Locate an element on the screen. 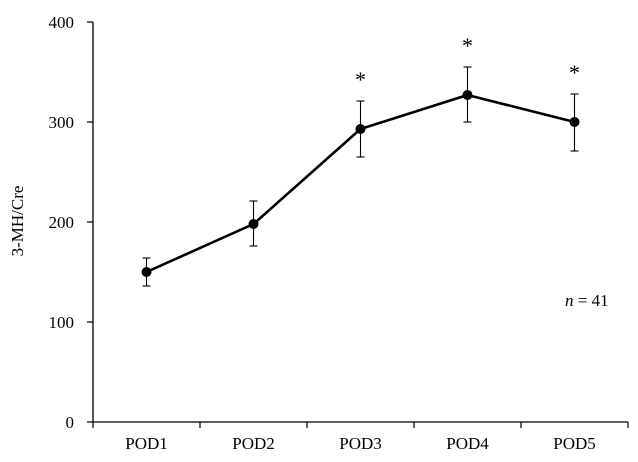 This screenshot has height=462, width=638. y-tick-label: 200 is located at coordinates (62, 222).